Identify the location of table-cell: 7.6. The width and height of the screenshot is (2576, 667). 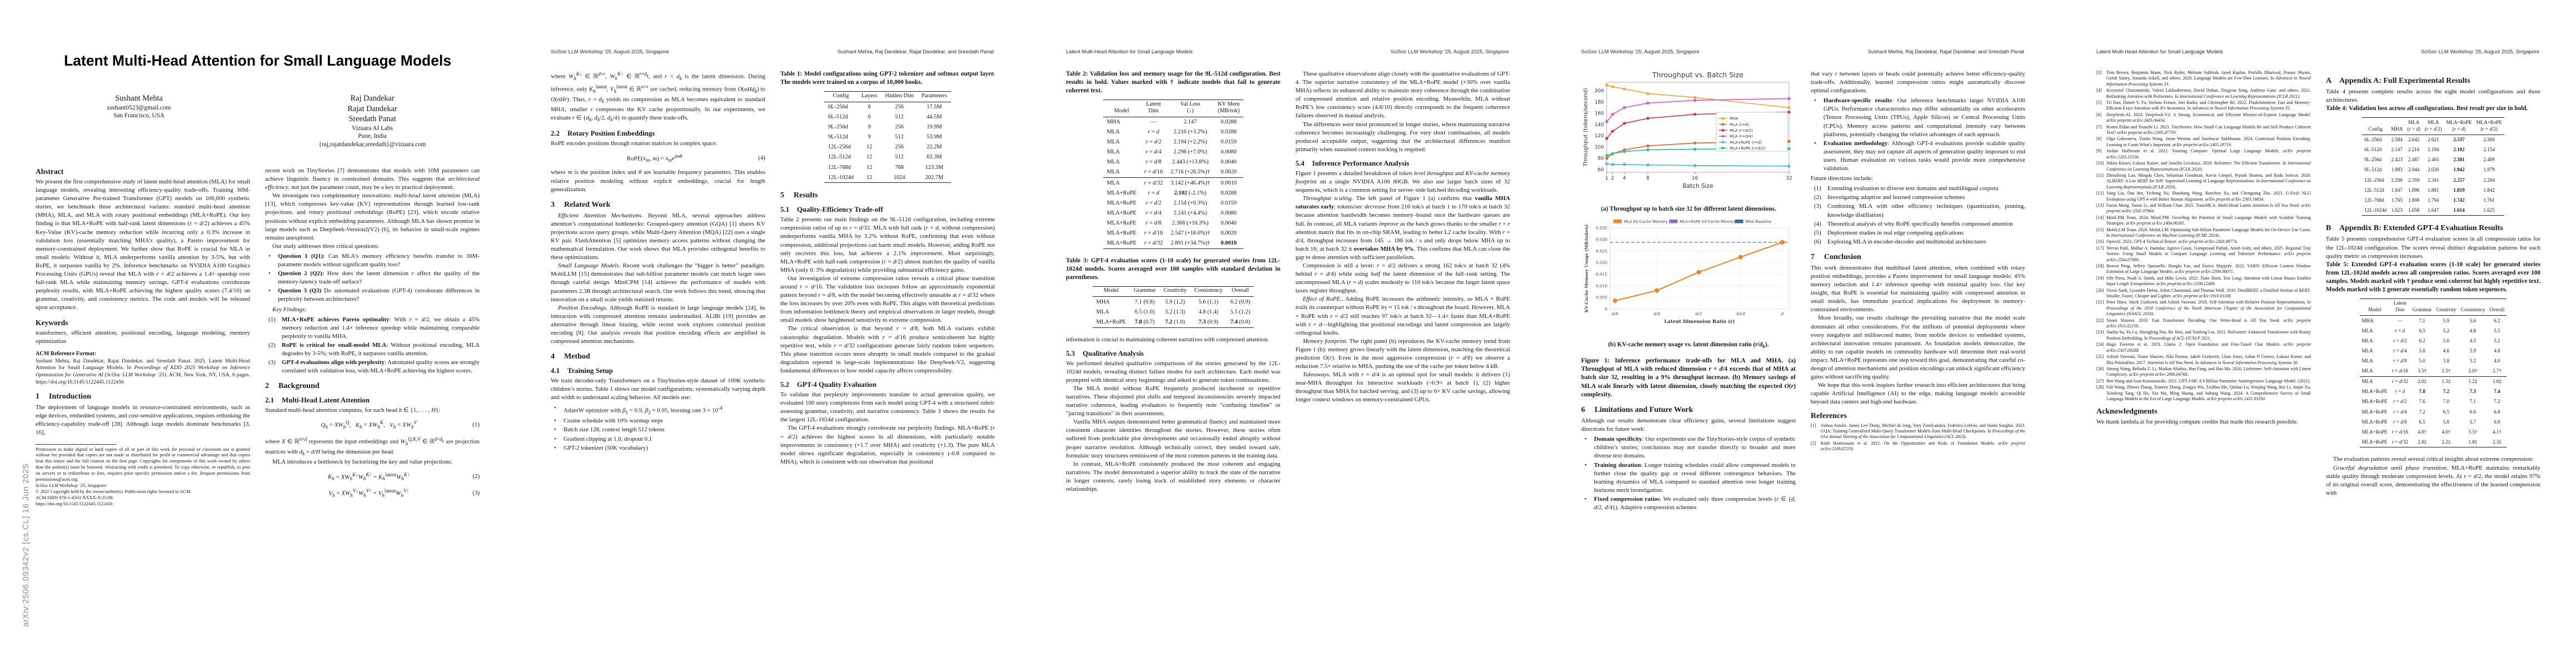
(2422, 402).